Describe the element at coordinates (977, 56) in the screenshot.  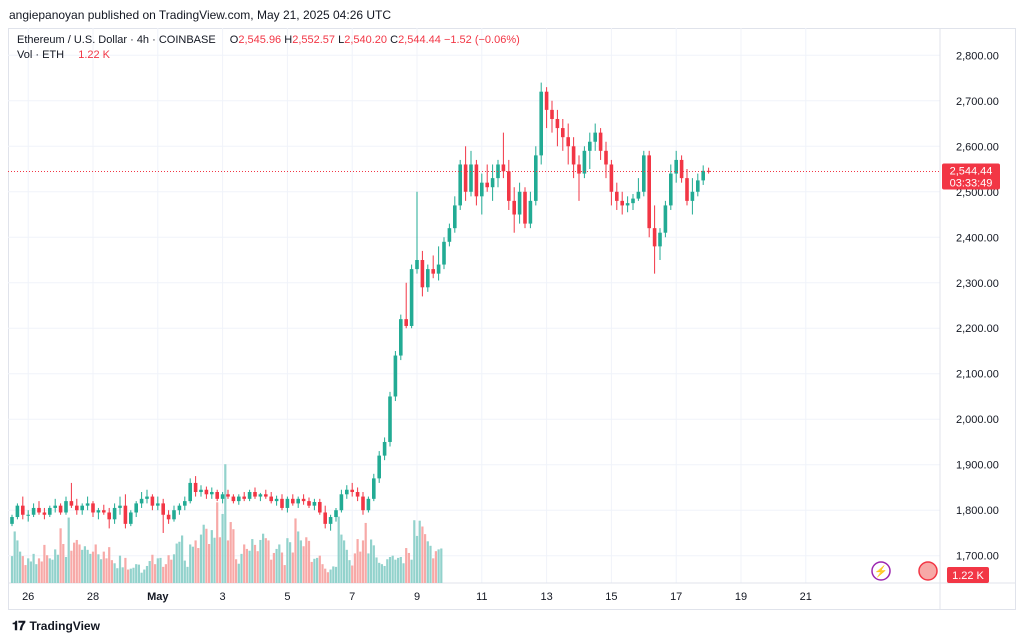
I see `price-tick-label: 2,800.00` at that location.